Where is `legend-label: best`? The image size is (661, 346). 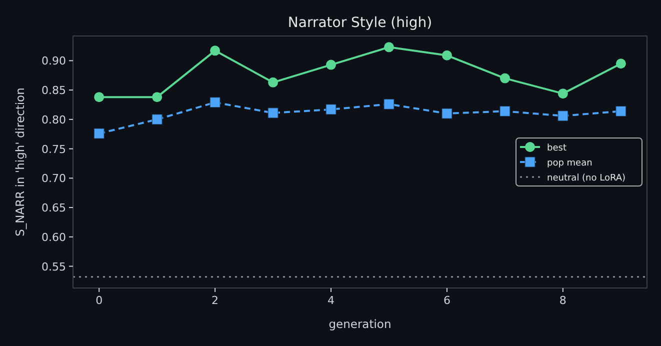
legend-label: best is located at coordinates (557, 149).